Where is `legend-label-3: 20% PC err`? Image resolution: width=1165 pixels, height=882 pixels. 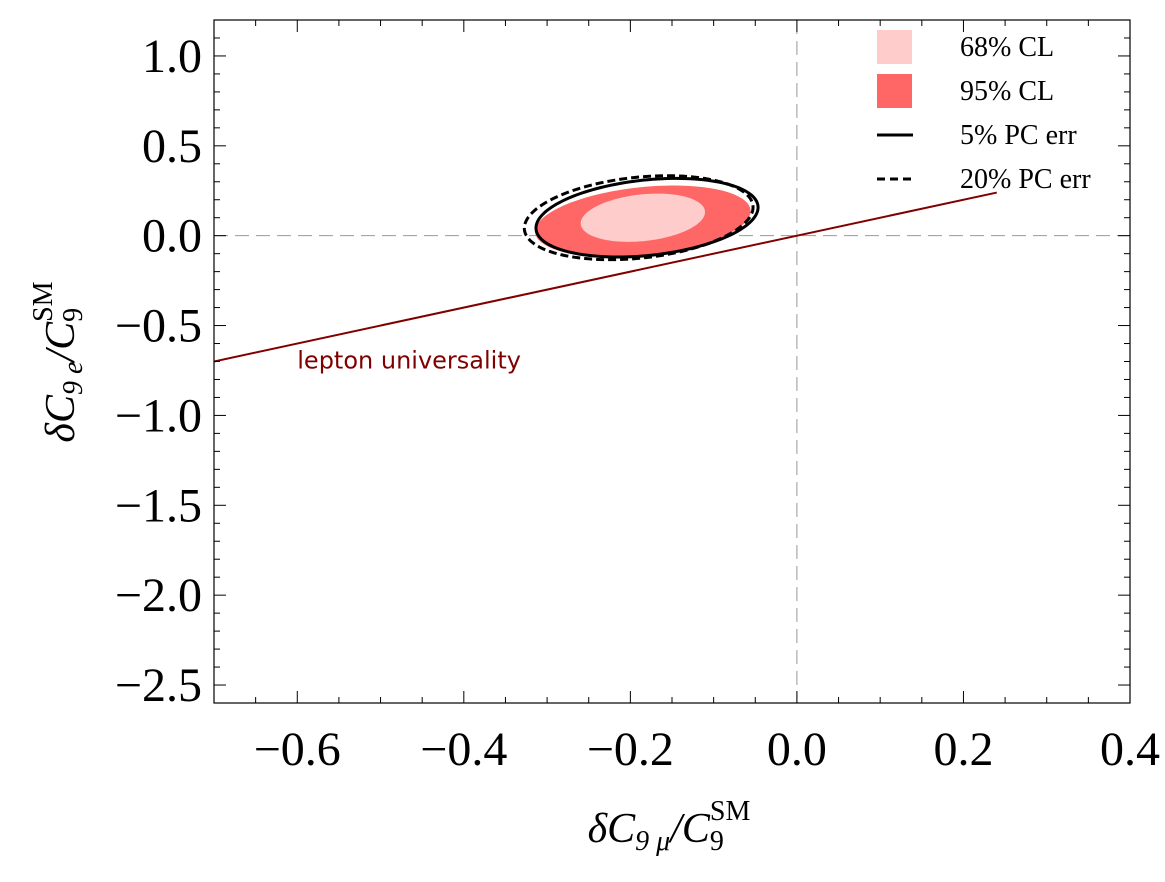 legend-label-3: 20% PC err is located at coordinates (1025, 179).